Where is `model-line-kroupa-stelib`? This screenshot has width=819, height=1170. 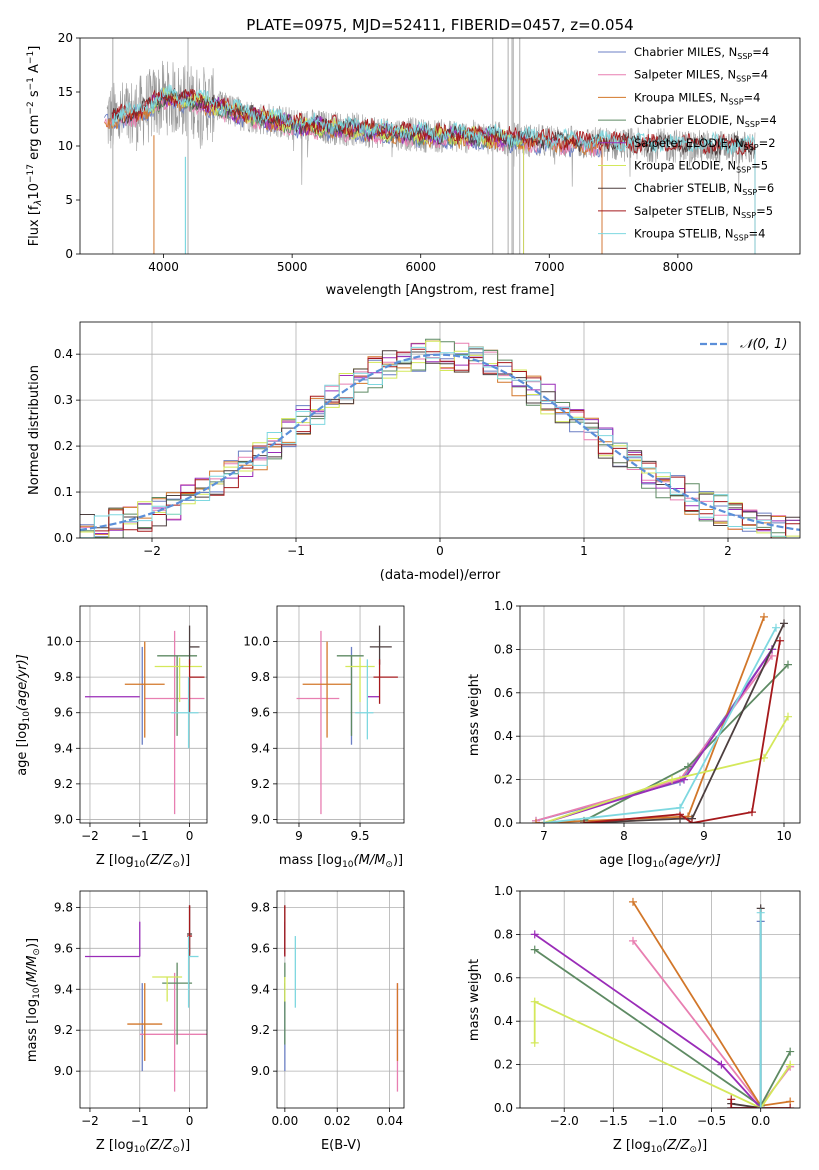 model-line-kroupa-stelib is located at coordinates (433, 119).